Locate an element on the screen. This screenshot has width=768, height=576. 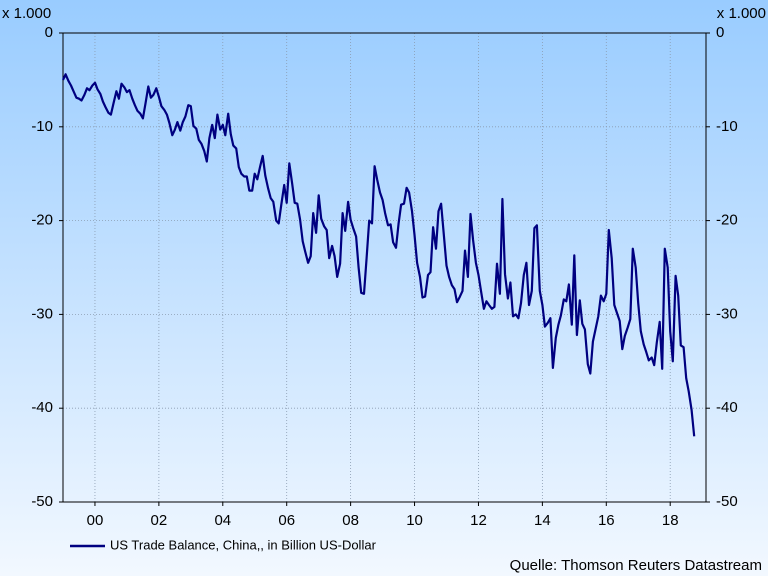
x-tick-label: 16 is located at coordinates (606, 520).